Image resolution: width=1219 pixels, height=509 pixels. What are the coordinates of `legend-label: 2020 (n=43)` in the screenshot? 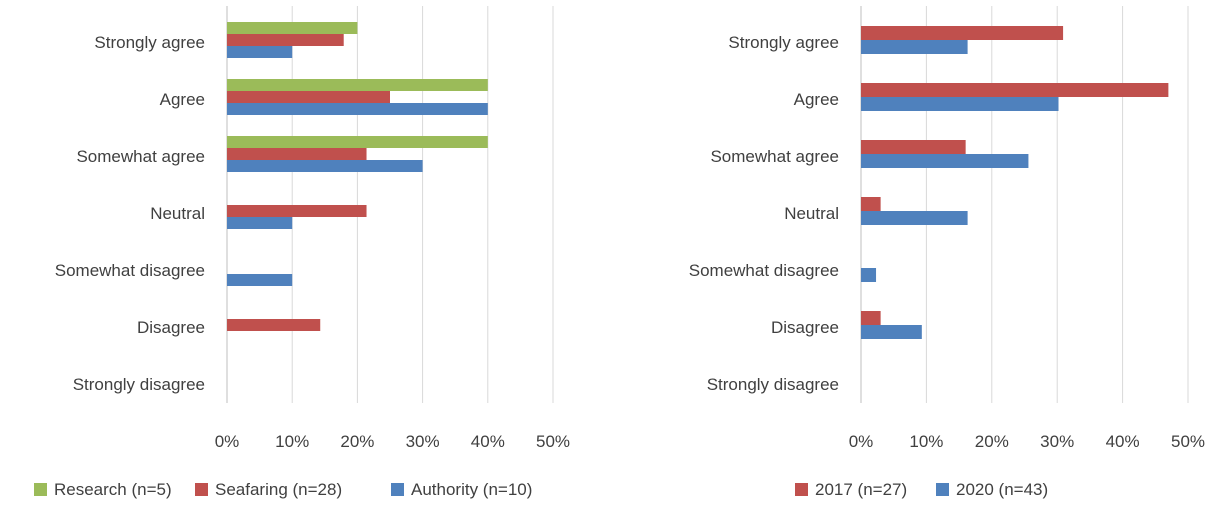 It's located at (1002, 489).